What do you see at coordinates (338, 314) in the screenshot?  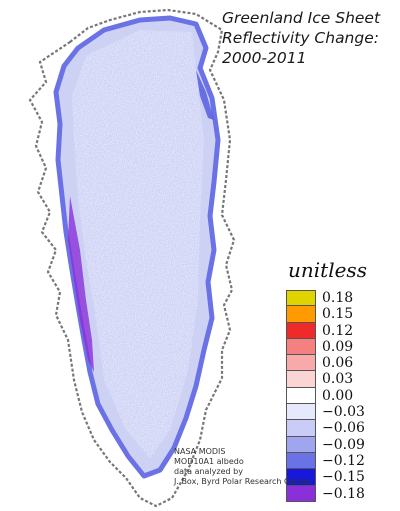 I see `legend-tick-label: 0.15` at bounding box center [338, 314].